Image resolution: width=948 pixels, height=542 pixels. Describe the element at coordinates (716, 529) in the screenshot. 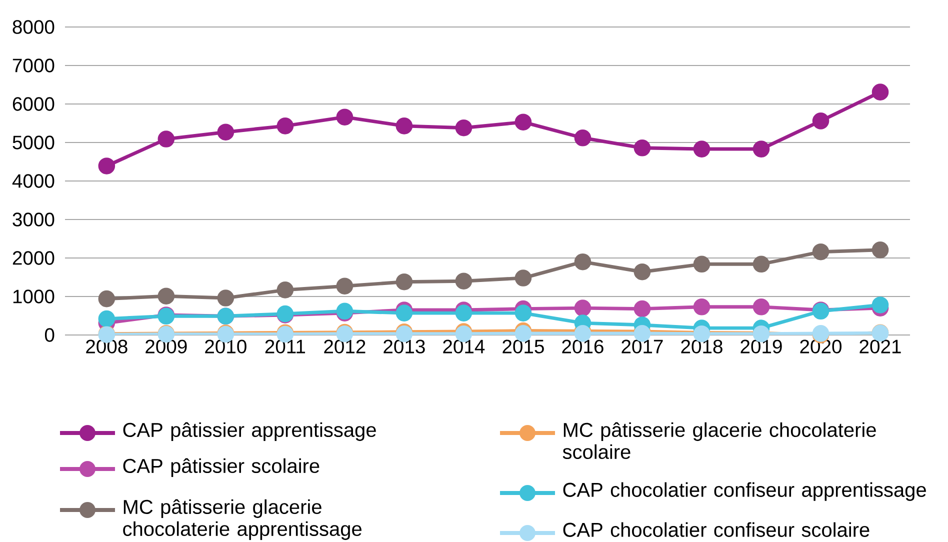

I see `legend-label: CAP chocolatier confiseur scolaire` at that location.